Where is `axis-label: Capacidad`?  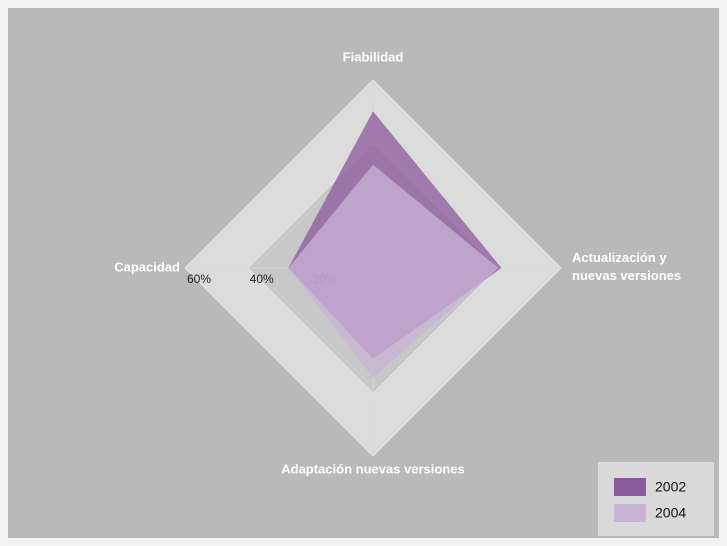 axis-label: Capacidad is located at coordinates (147, 266).